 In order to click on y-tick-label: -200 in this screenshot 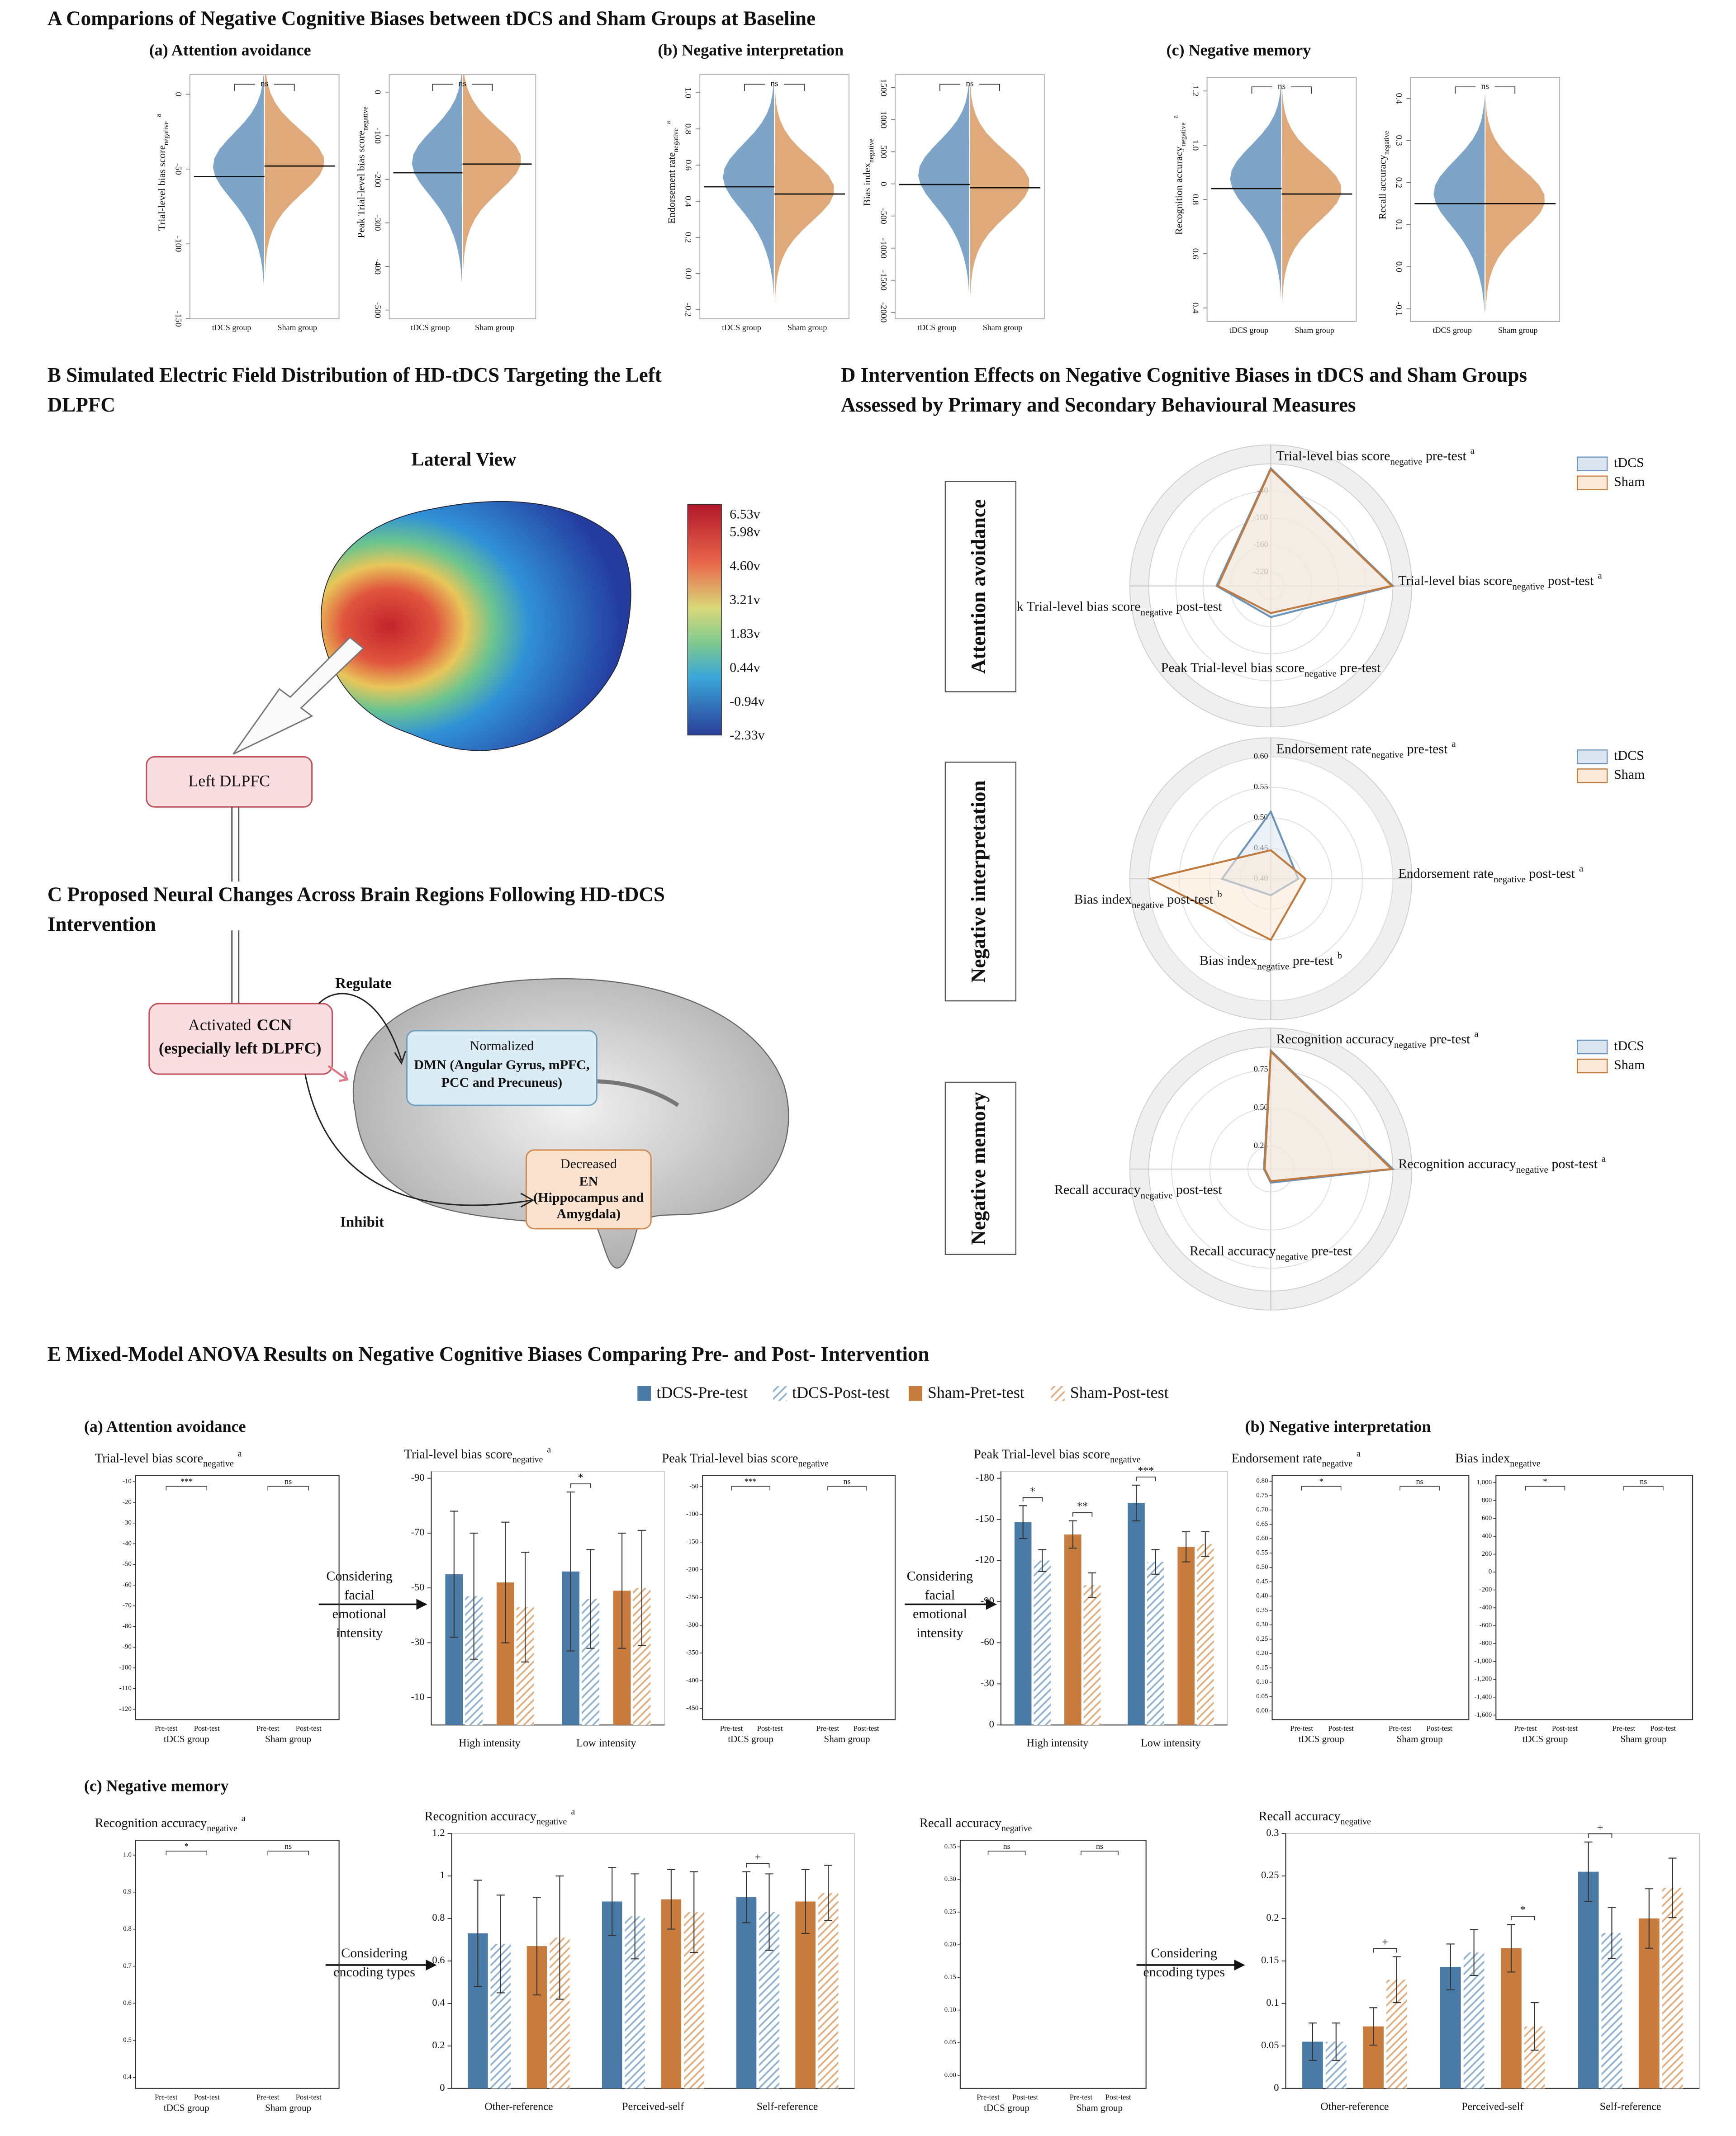, I will do `click(1486, 1589)`.